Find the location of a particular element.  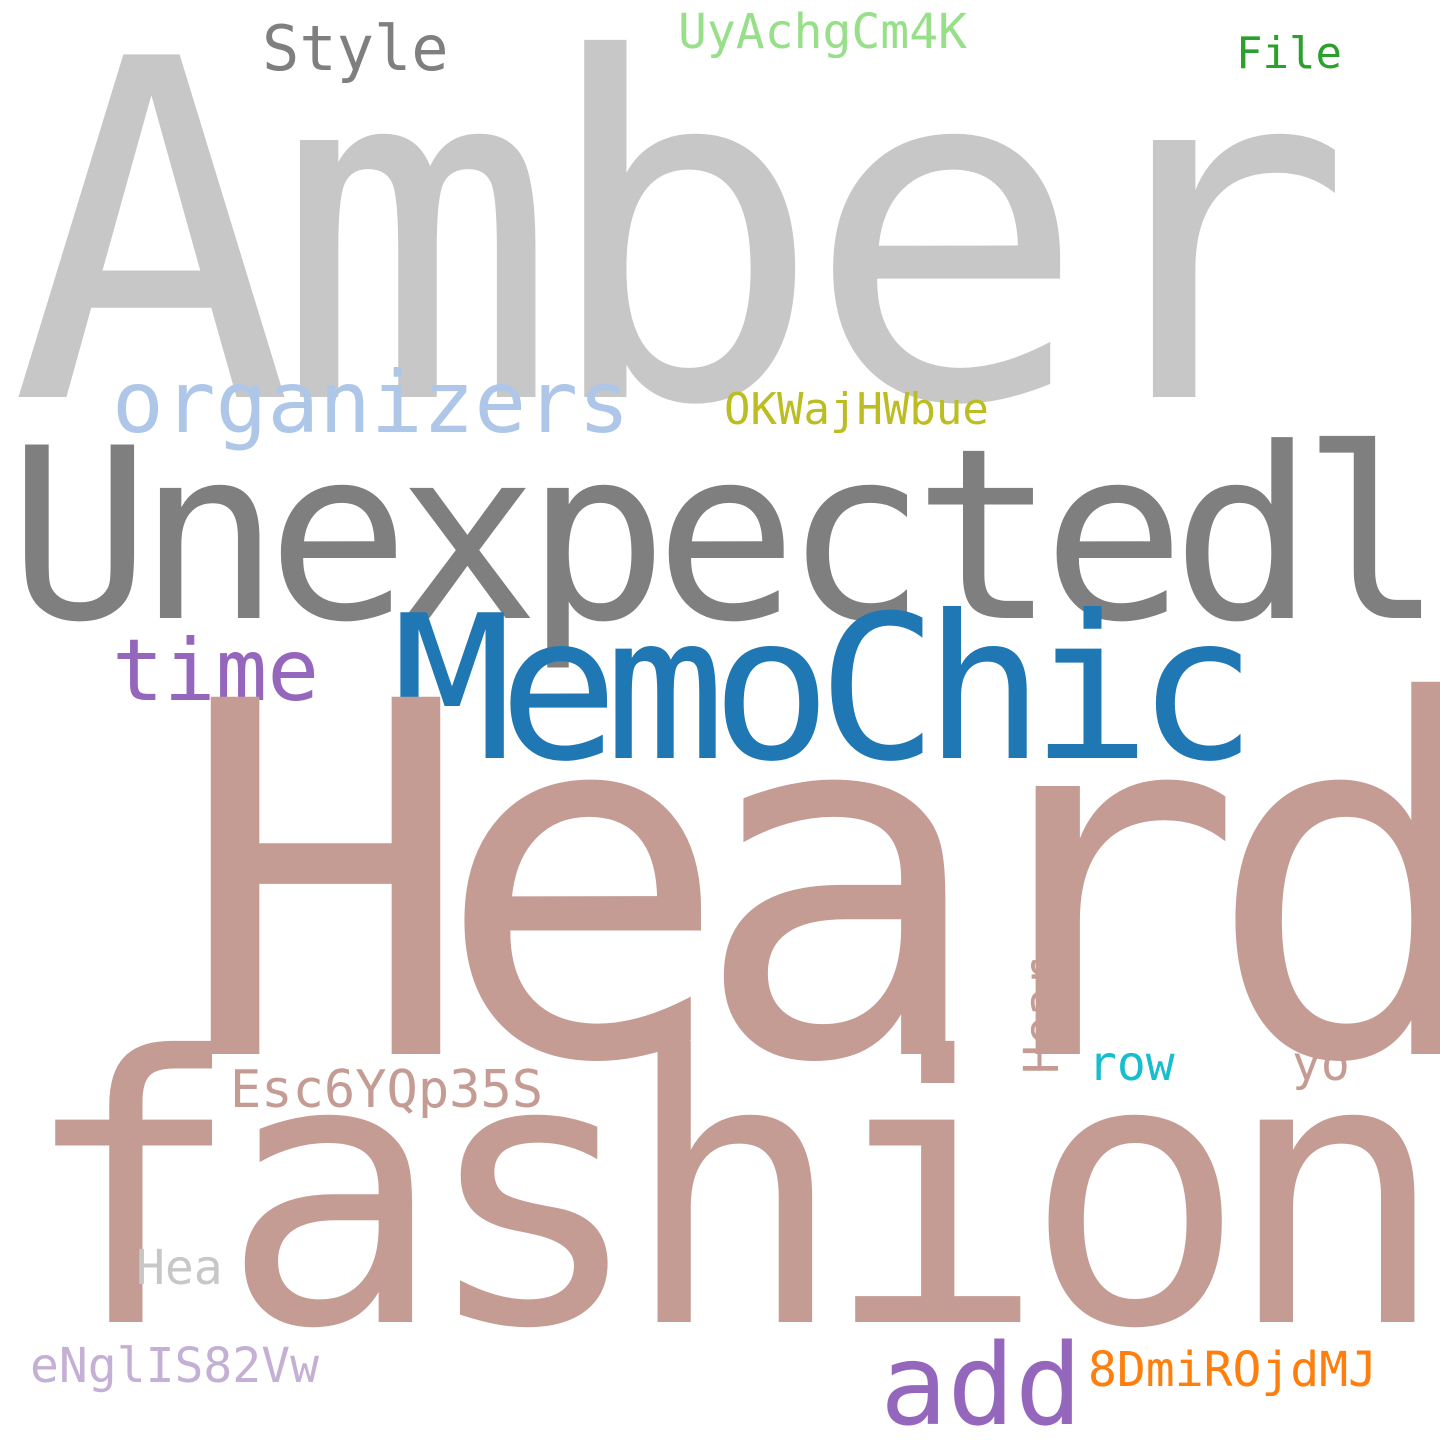

word-esc6yqp35s: Esc6YQp35S is located at coordinates (387, 1090).